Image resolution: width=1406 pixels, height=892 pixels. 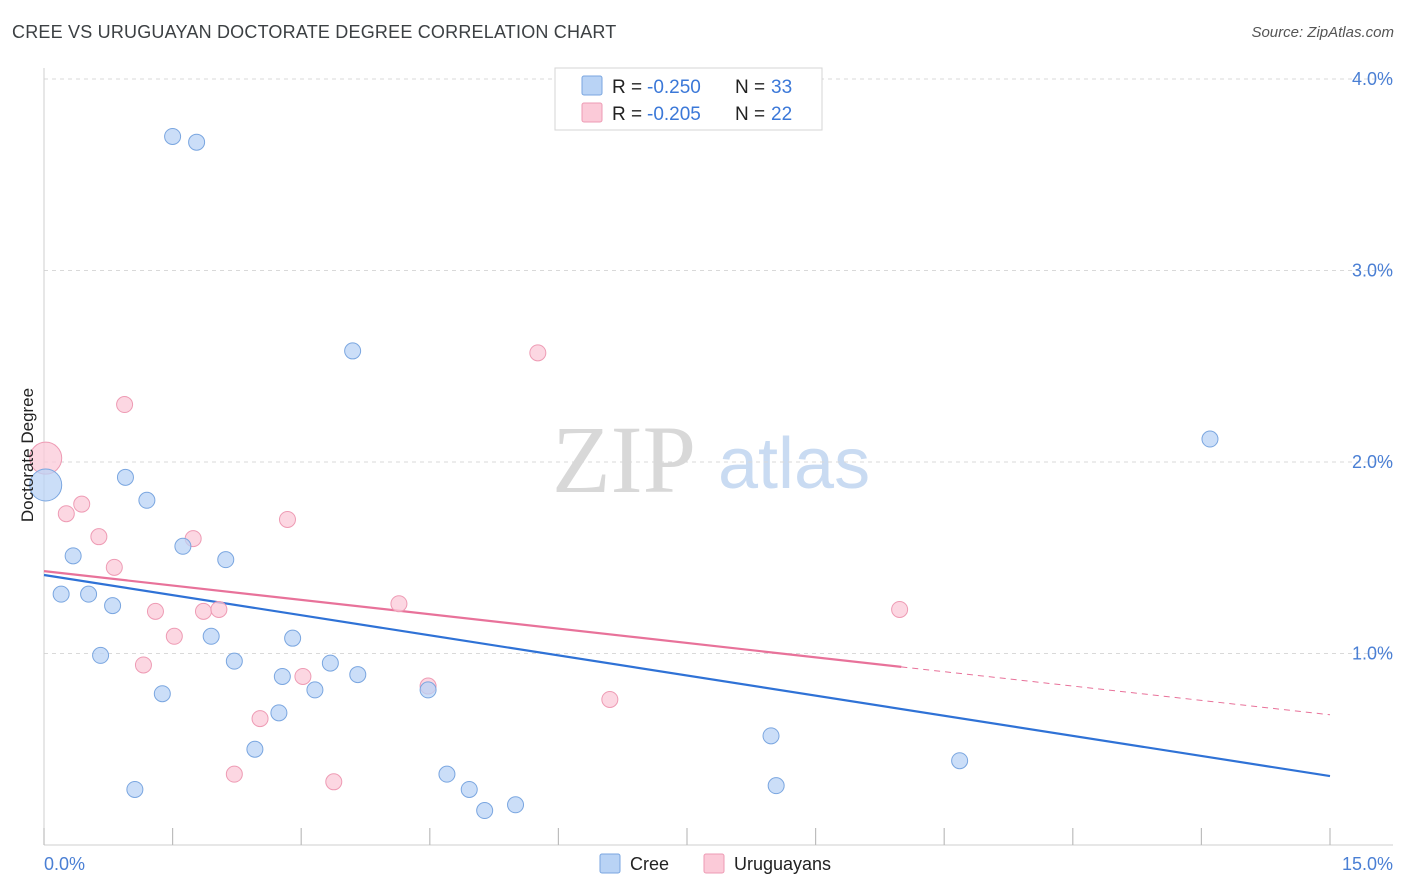 What do you see at coordinates (592, 85) in the screenshot?
I see `legend-swatch-cree` at bounding box center [592, 85].